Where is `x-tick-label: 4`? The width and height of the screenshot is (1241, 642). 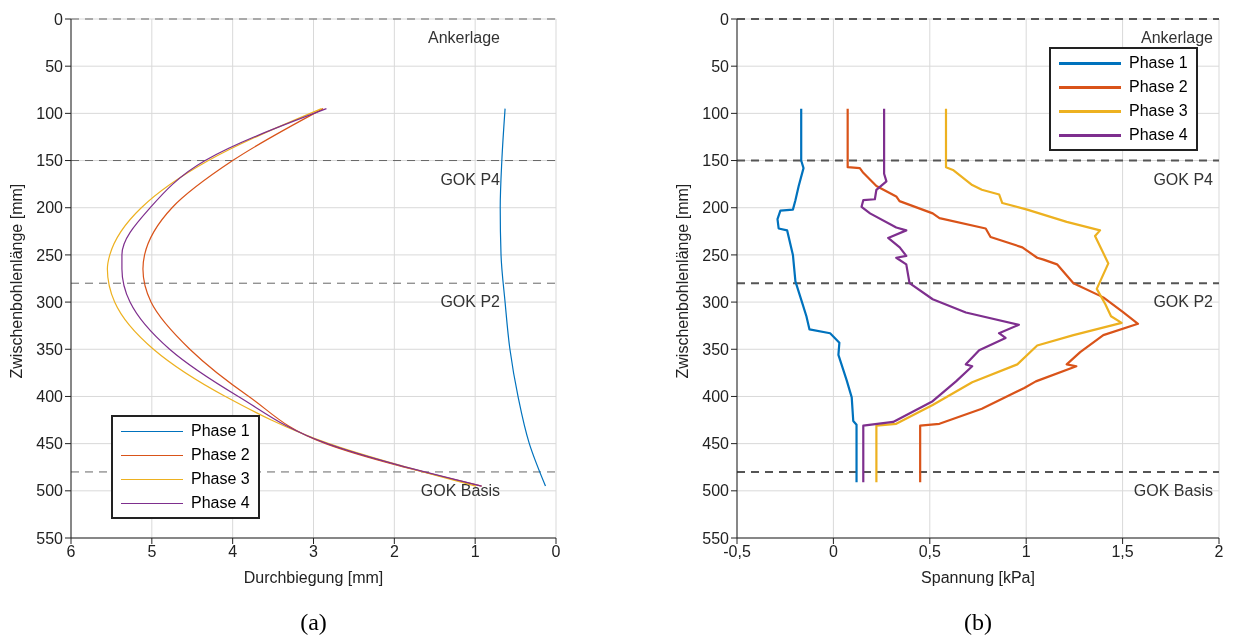 x-tick-label: 4 is located at coordinates (233, 552).